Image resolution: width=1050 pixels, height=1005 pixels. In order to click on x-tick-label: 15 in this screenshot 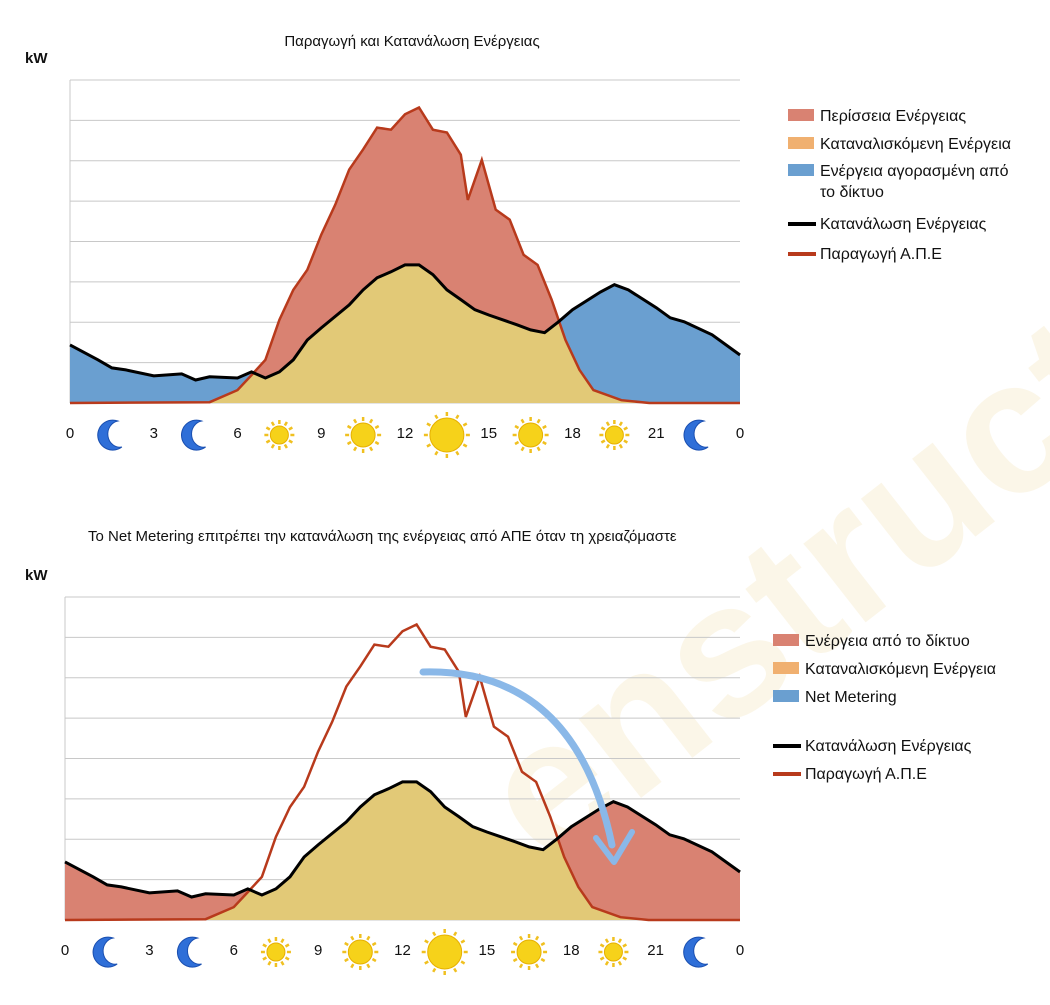, I will do `click(487, 950)`.